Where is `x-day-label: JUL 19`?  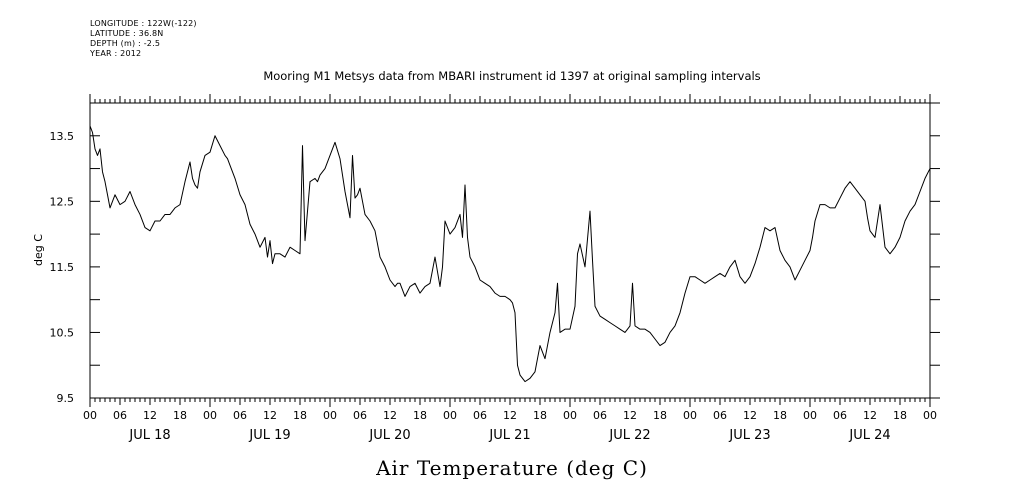
x-day-label: JUL 19 is located at coordinates (269, 435).